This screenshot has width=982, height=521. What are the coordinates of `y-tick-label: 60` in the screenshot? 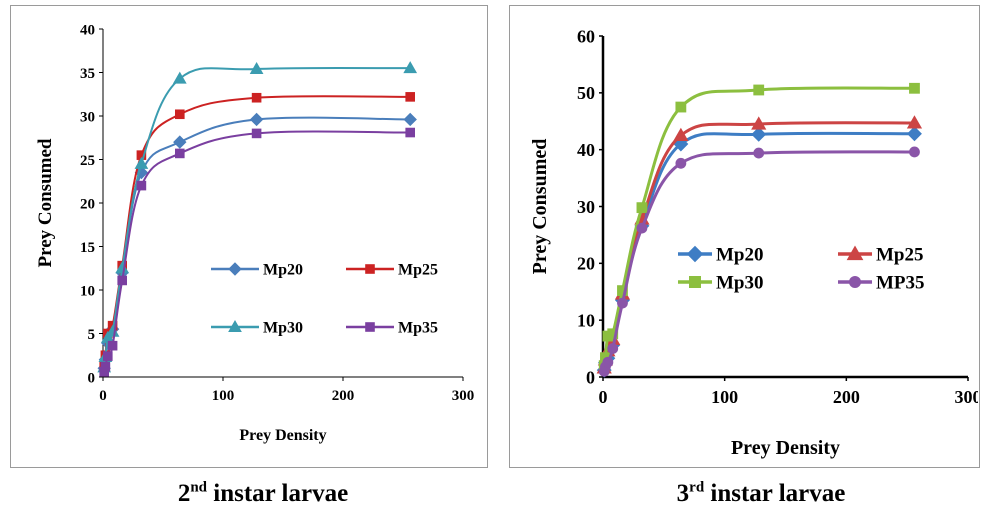 It's located at (586, 36).